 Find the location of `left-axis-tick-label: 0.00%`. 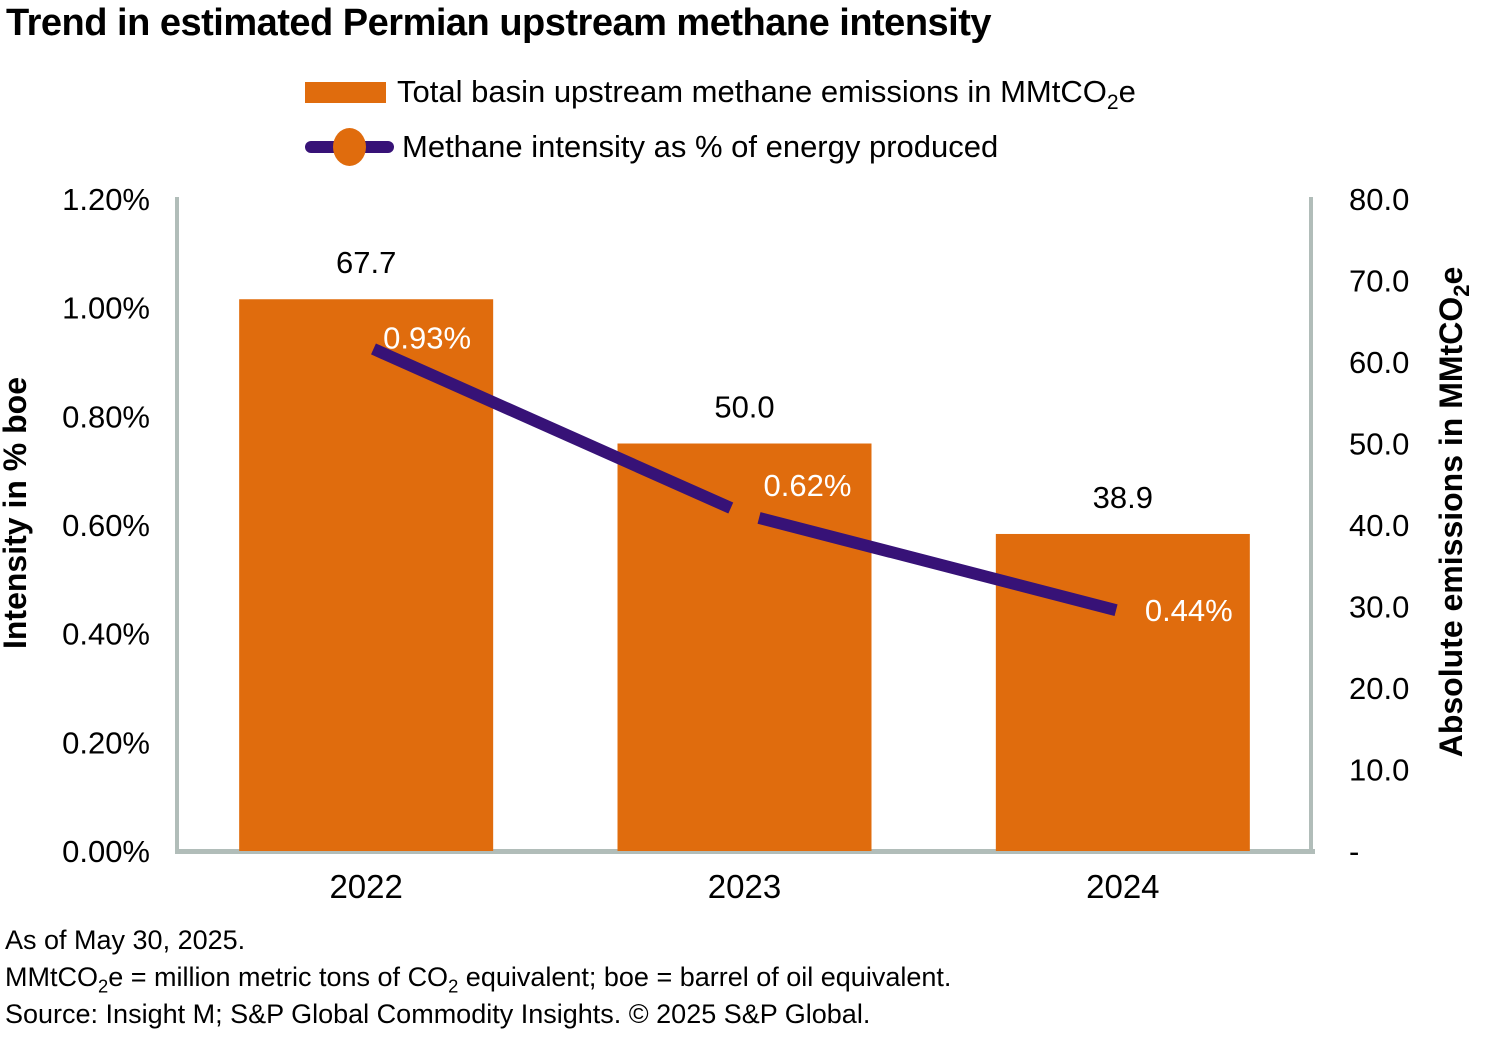

left-axis-tick-label: 0.00% is located at coordinates (106, 851).